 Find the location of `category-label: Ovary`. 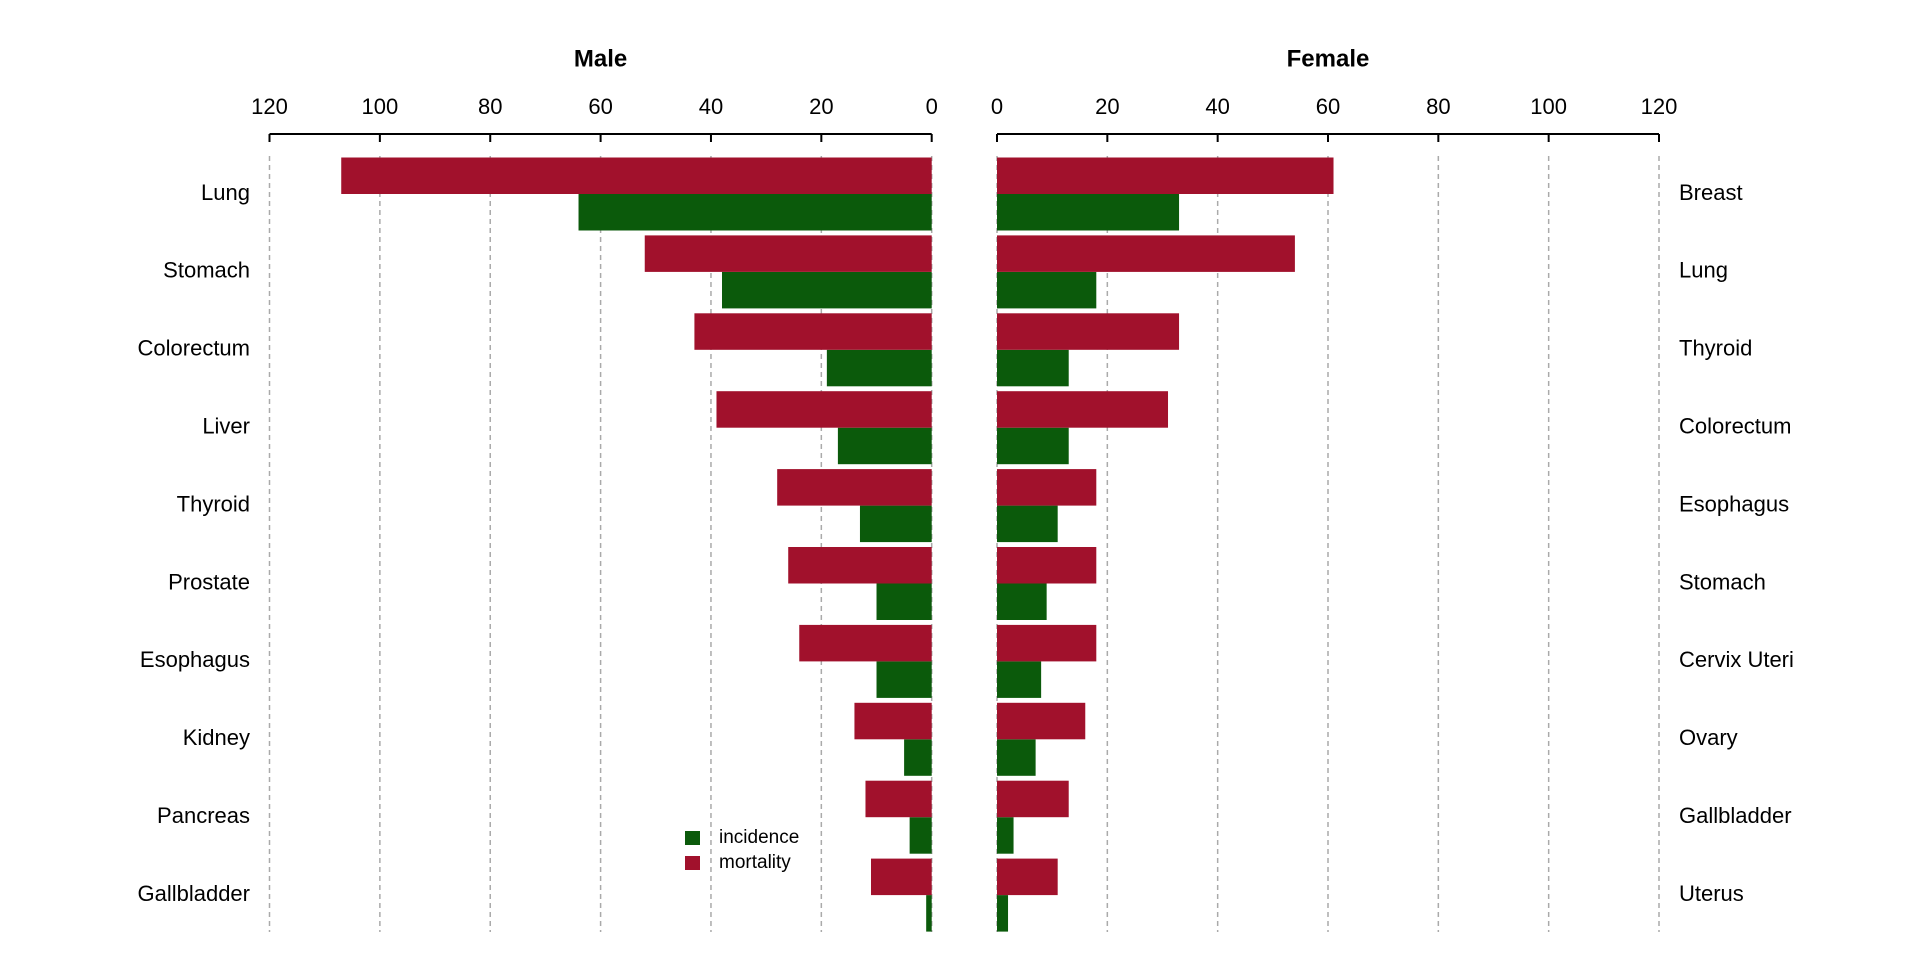

category-label: Ovary is located at coordinates (1708, 737).